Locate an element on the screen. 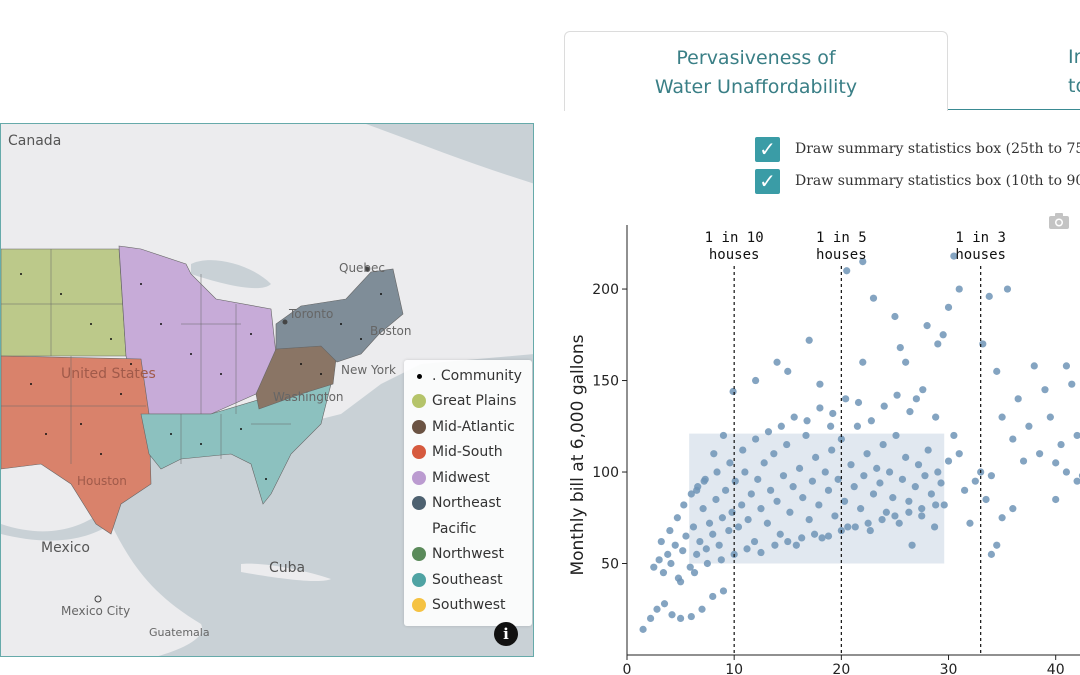 This screenshot has width=1080, height=675. legend-item-mid-atlantic: Mid-Atlantic is located at coordinates (463, 427).